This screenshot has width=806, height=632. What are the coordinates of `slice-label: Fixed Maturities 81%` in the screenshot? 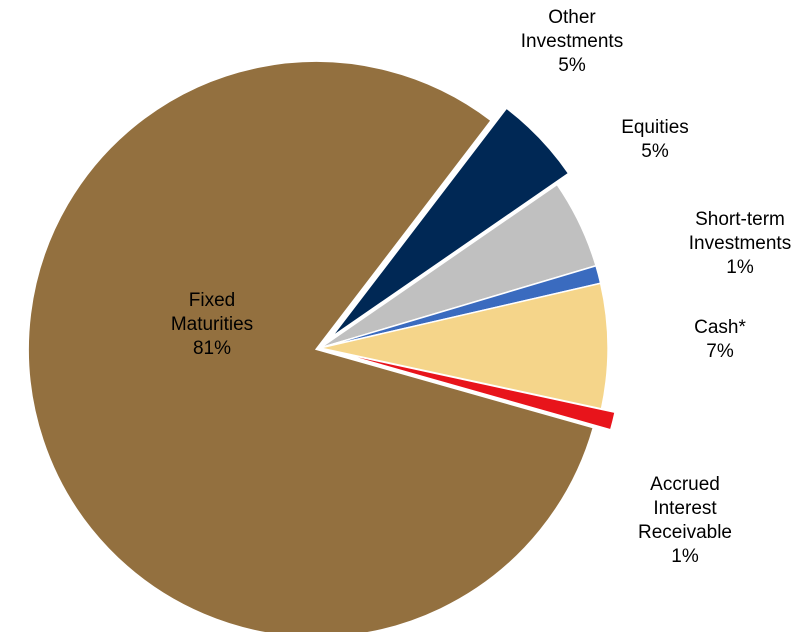 It's located at (212, 325).